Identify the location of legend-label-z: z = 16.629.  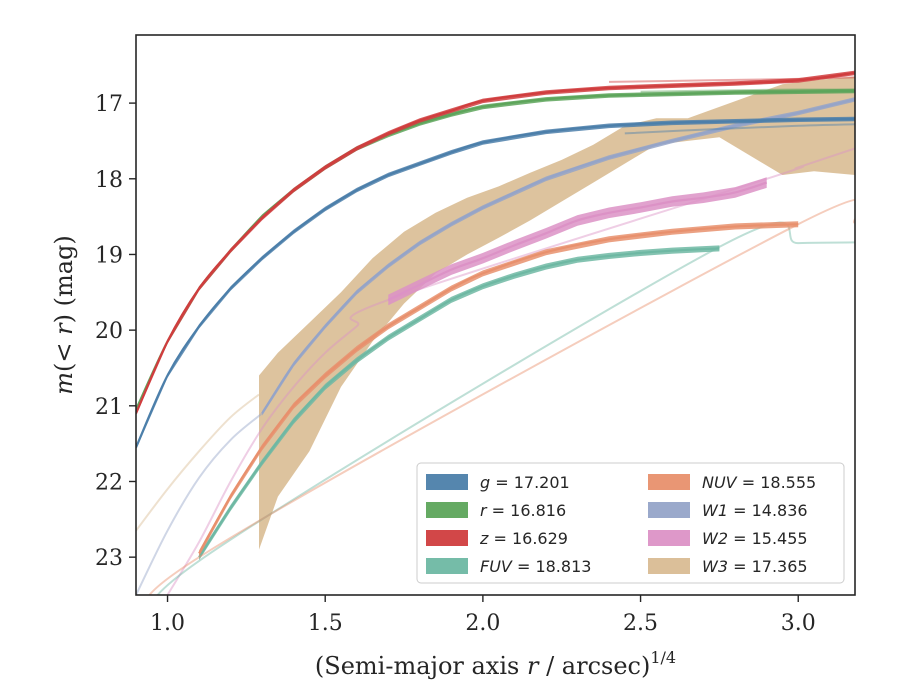
(523, 538).